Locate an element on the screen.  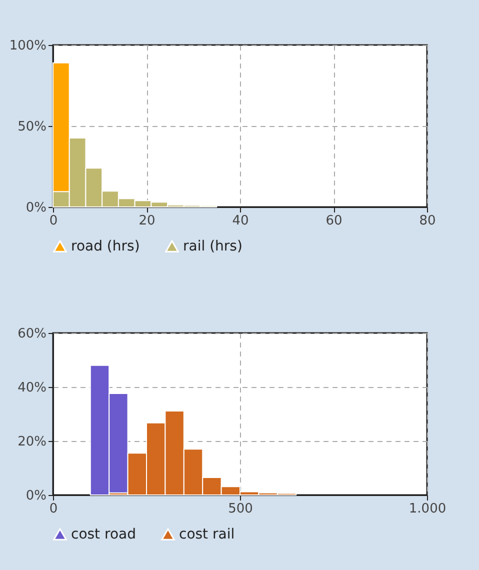
x-tick-label: 20 is located at coordinates (147, 221).